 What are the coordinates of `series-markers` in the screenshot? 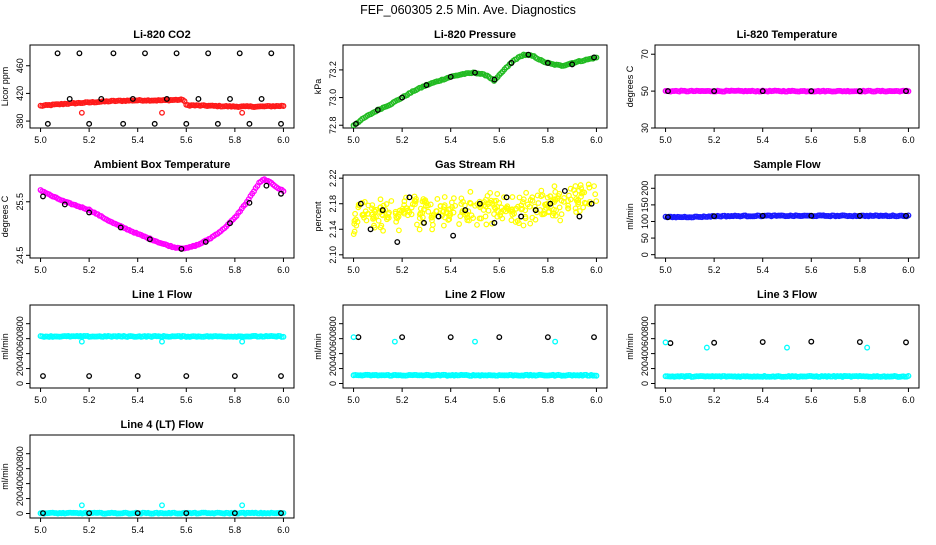 It's located at (162, 505).